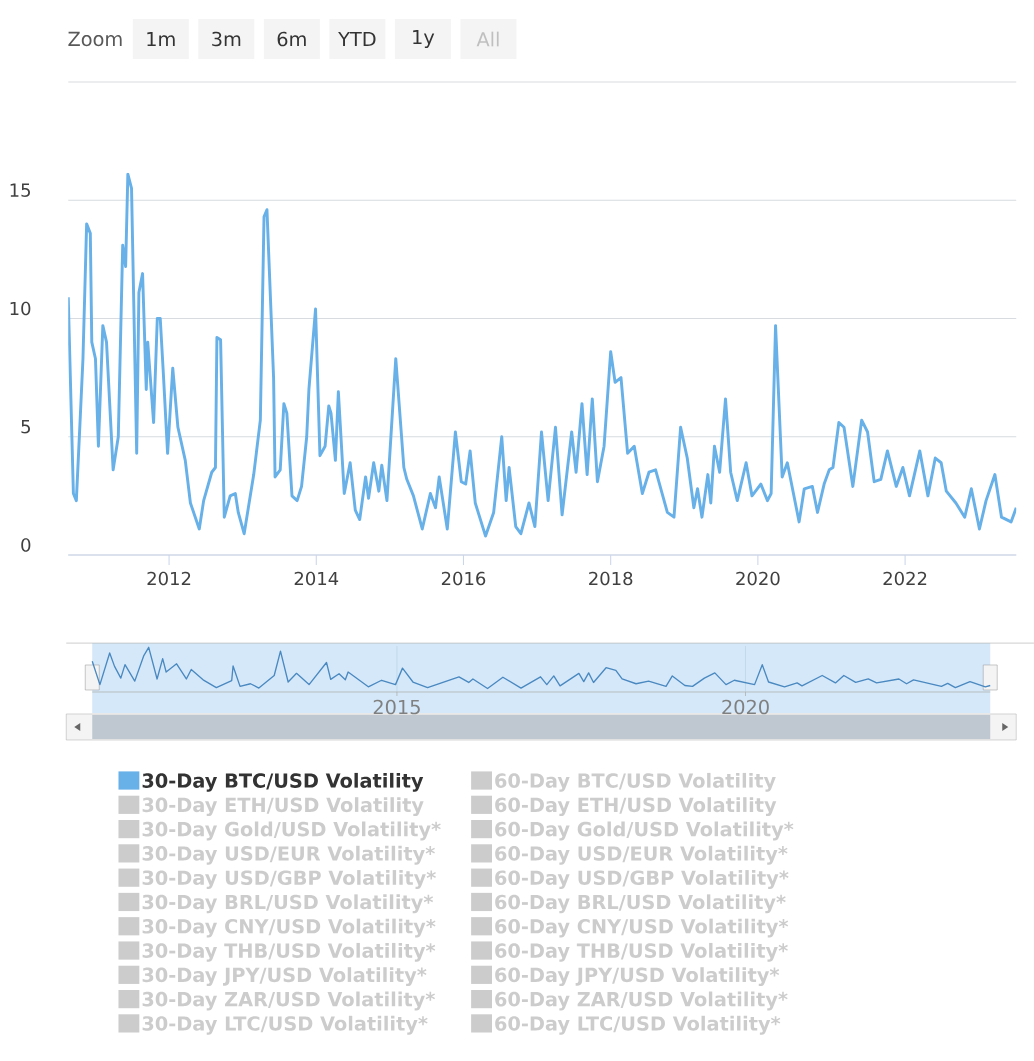  I want to click on y-tick-label: 10, so click(20, 308).